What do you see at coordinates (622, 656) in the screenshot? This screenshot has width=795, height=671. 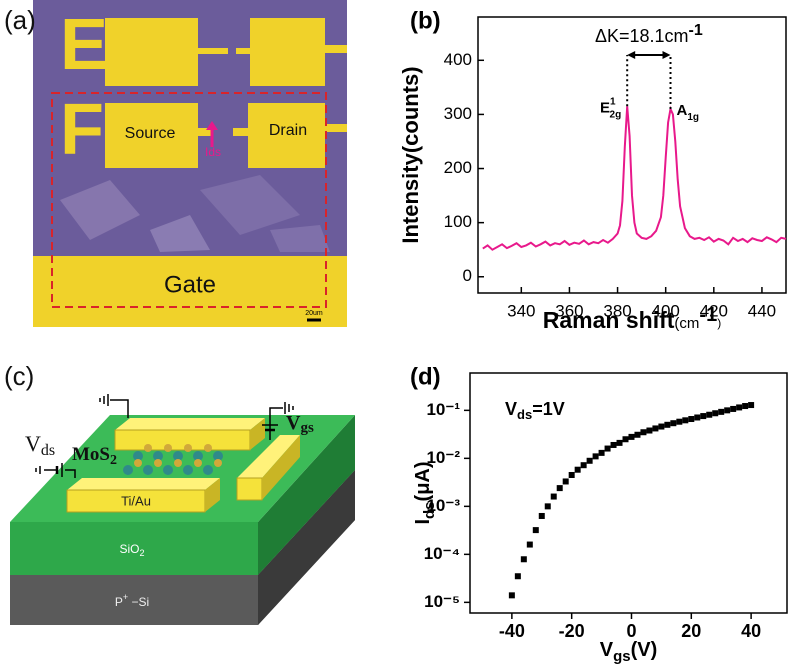 I see `subscript: gs` at bounding box center [622, 656].